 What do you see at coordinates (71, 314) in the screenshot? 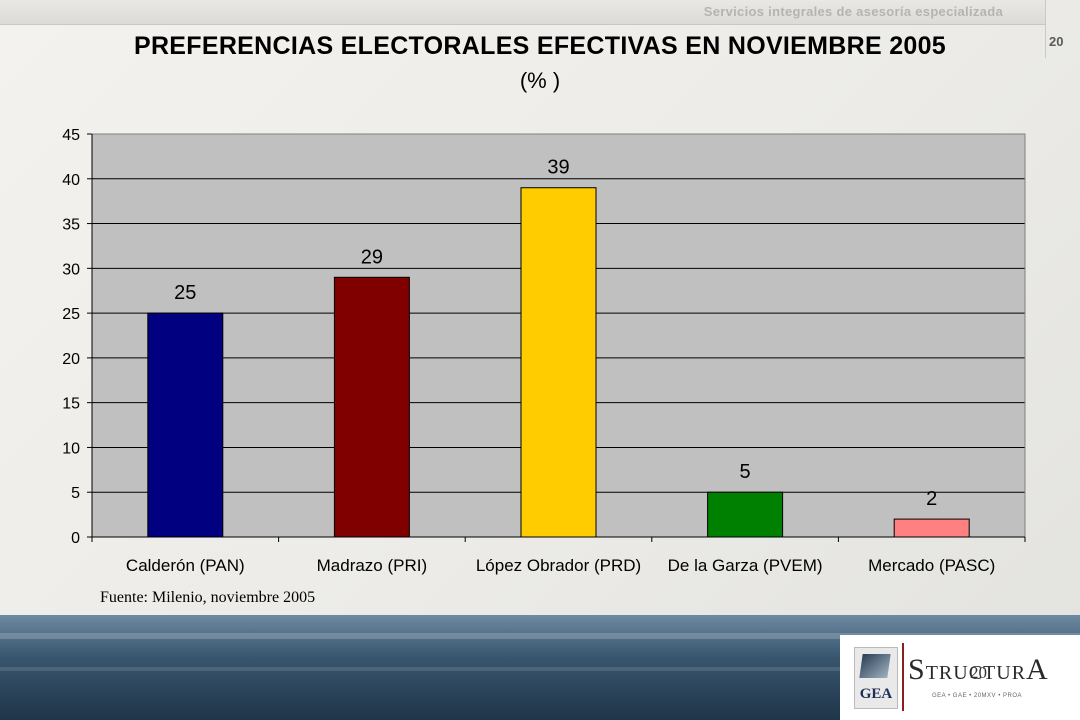
I see `y-tick-label: 25` at bounding box center [71, 314].